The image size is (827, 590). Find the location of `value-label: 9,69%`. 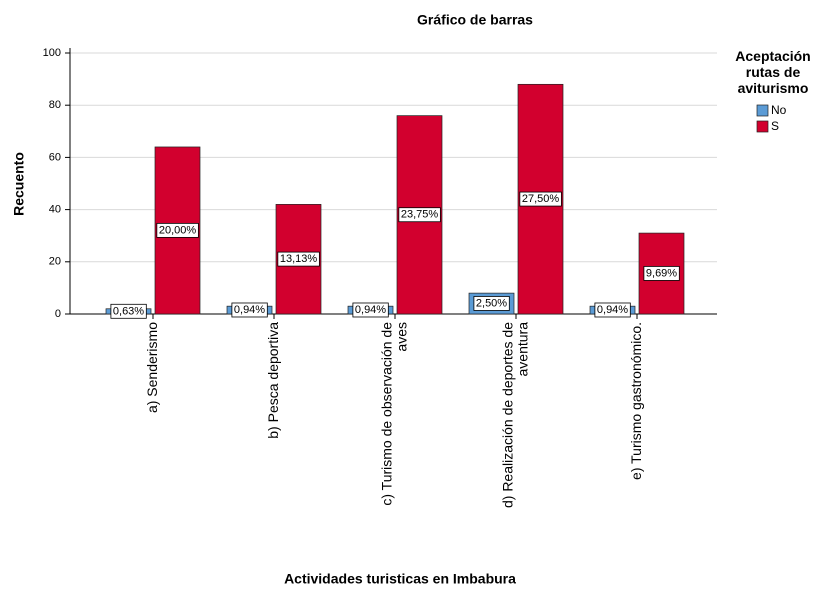

value-label: 9,69% is located at coordinates (661, 273).